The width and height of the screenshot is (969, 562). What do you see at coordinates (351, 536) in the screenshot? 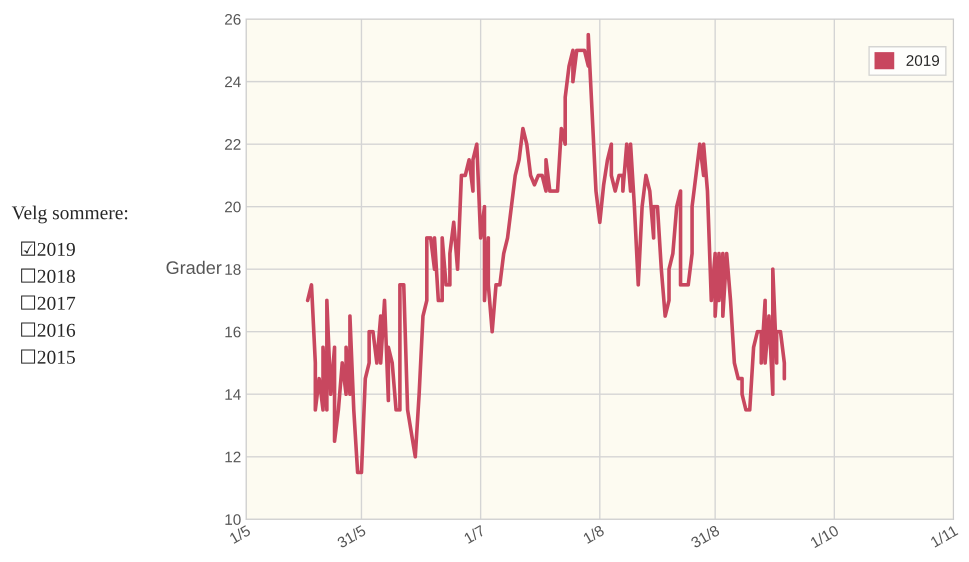
I see `x-tick-label: 31/5` at bounding box center [351, 536].